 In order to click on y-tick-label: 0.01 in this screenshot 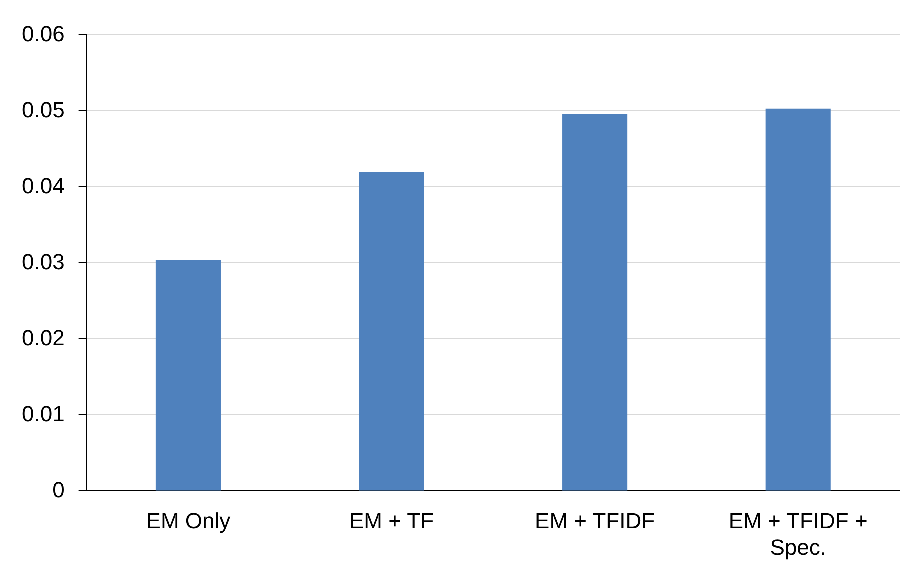, I will do `click(43, 413)`.